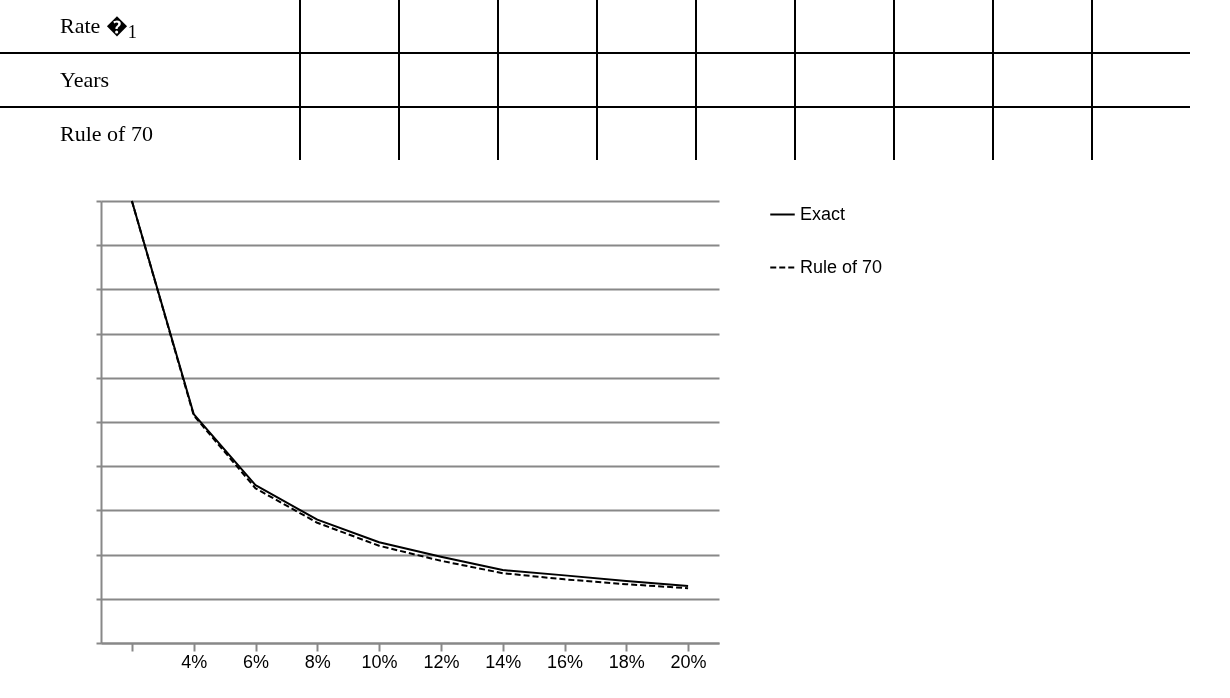 This screenshot has height=698, width=1230. What do you see at coordinates (379, 661) in the screenshot?
I see `x-tick-label: 10%` at bounding box center [379, 661].